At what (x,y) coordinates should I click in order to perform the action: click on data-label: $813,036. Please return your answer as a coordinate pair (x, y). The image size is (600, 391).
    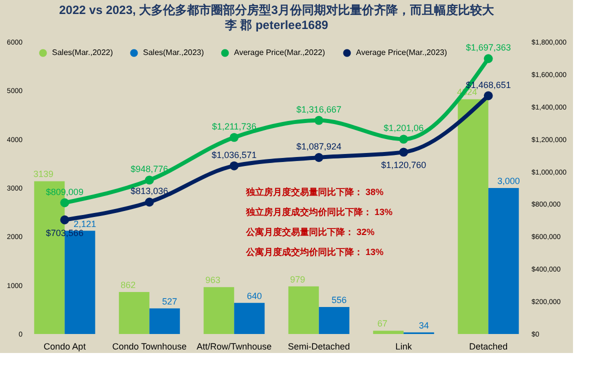
    Looking at the image, I should click on (149, 191).